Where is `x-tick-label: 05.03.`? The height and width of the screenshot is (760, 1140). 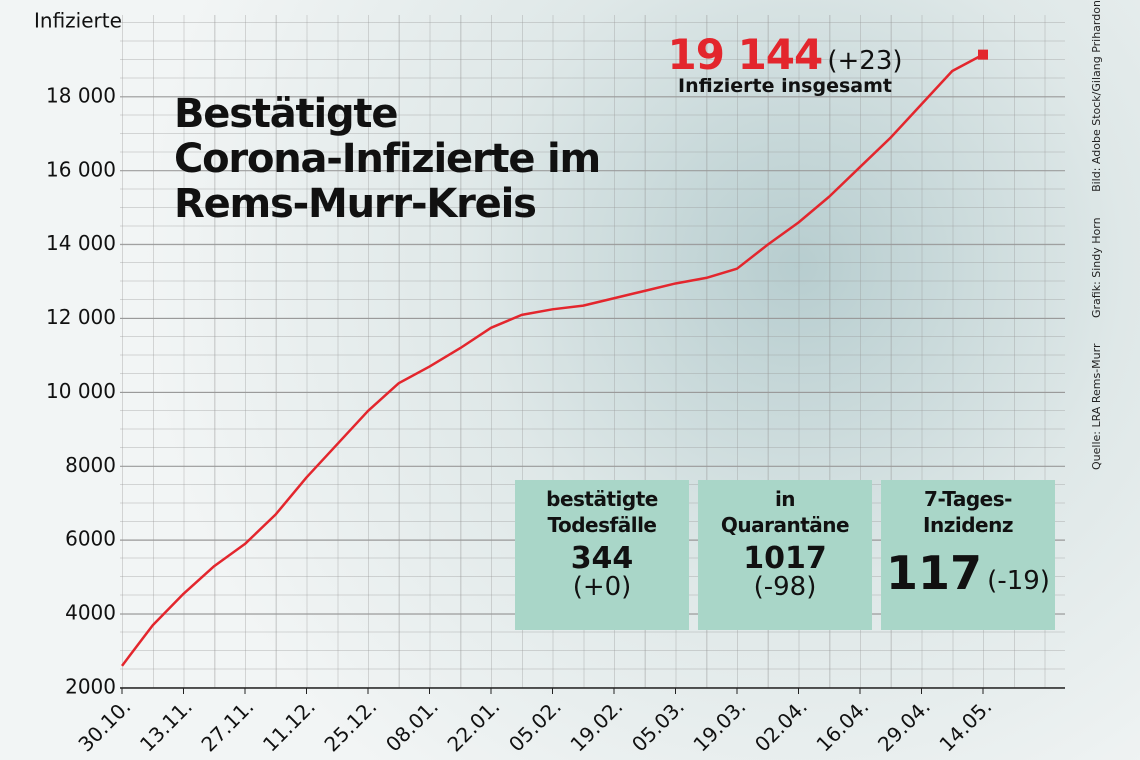 x-tick-label: 05.03. is located at coordinates (658, 725).